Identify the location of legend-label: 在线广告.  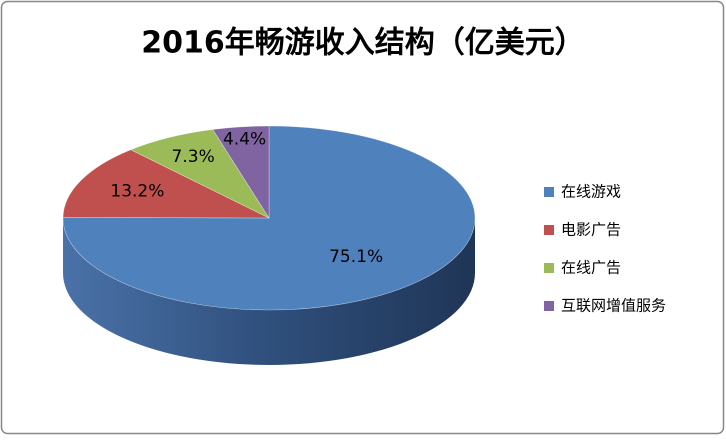
(591, 268).